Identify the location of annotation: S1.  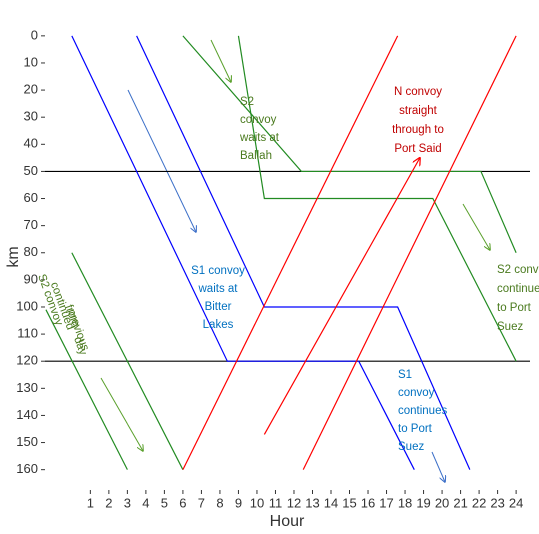
(405, 375).